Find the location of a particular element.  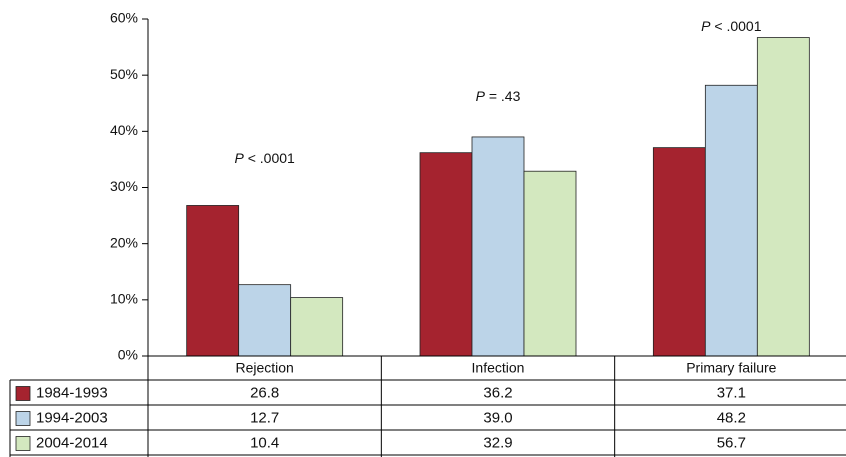

table-value: 12.7 is located at coordinates (264, 417).